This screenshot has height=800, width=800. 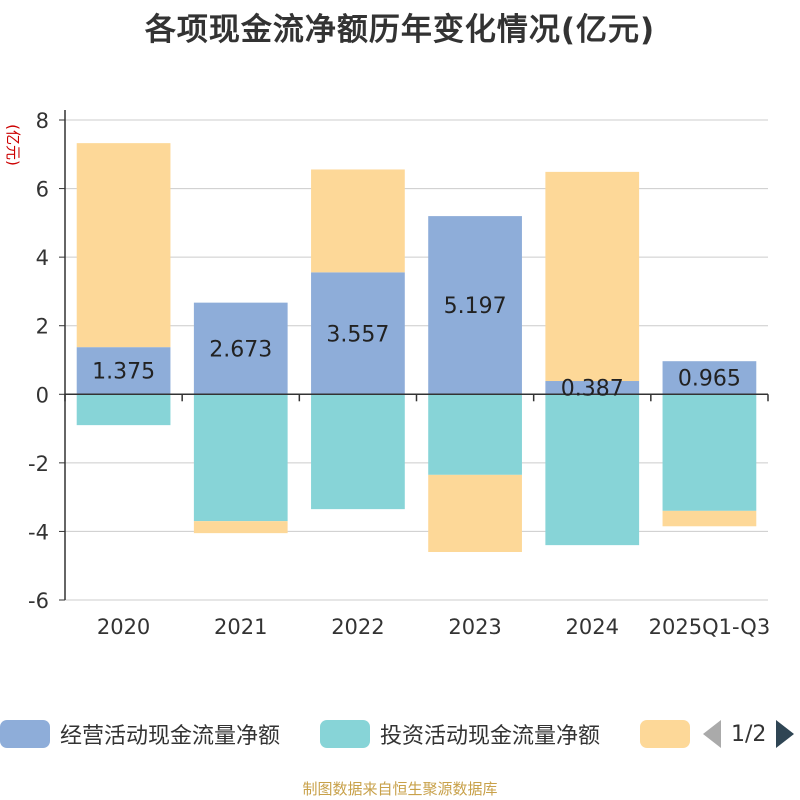 What do you see at coordinates (709, 518) in the screenshot?
I see `bar-financing-2025Q1-Q3` at bounding box center [709, 518].